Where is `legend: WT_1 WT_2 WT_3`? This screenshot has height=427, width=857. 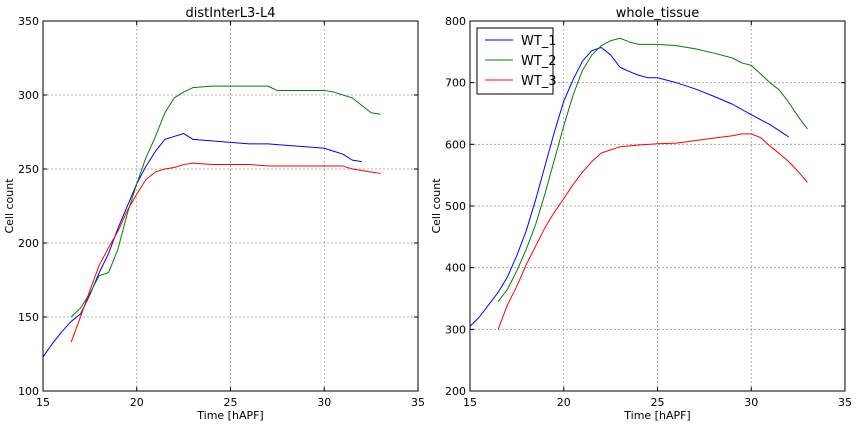
legend: WT_1 WT_2 WT_3 is located at coordinates (516, 61).